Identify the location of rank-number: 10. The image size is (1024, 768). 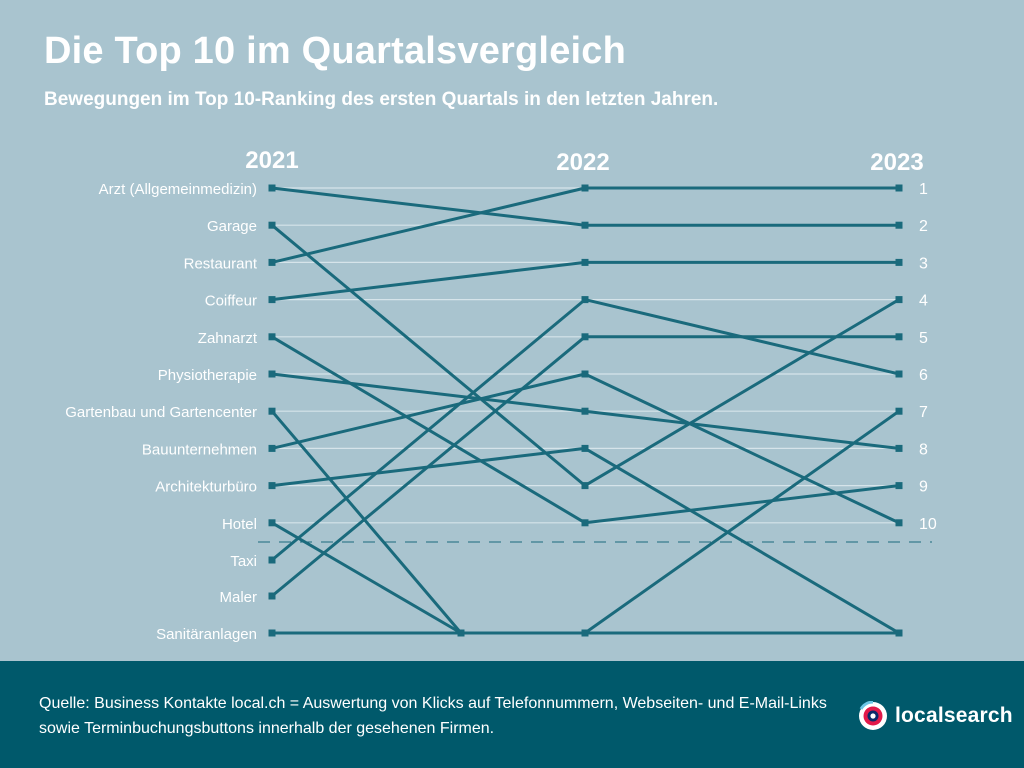
(928, 524).